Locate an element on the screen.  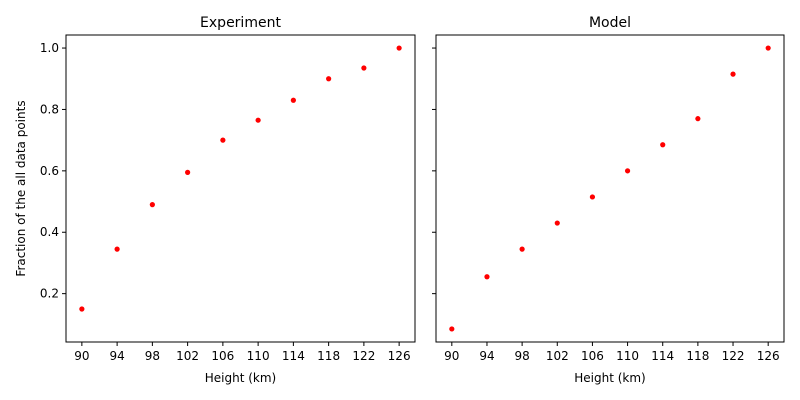
experiment-y-axis-label: Fraction of the all data points is located at coordinates (21, 188).